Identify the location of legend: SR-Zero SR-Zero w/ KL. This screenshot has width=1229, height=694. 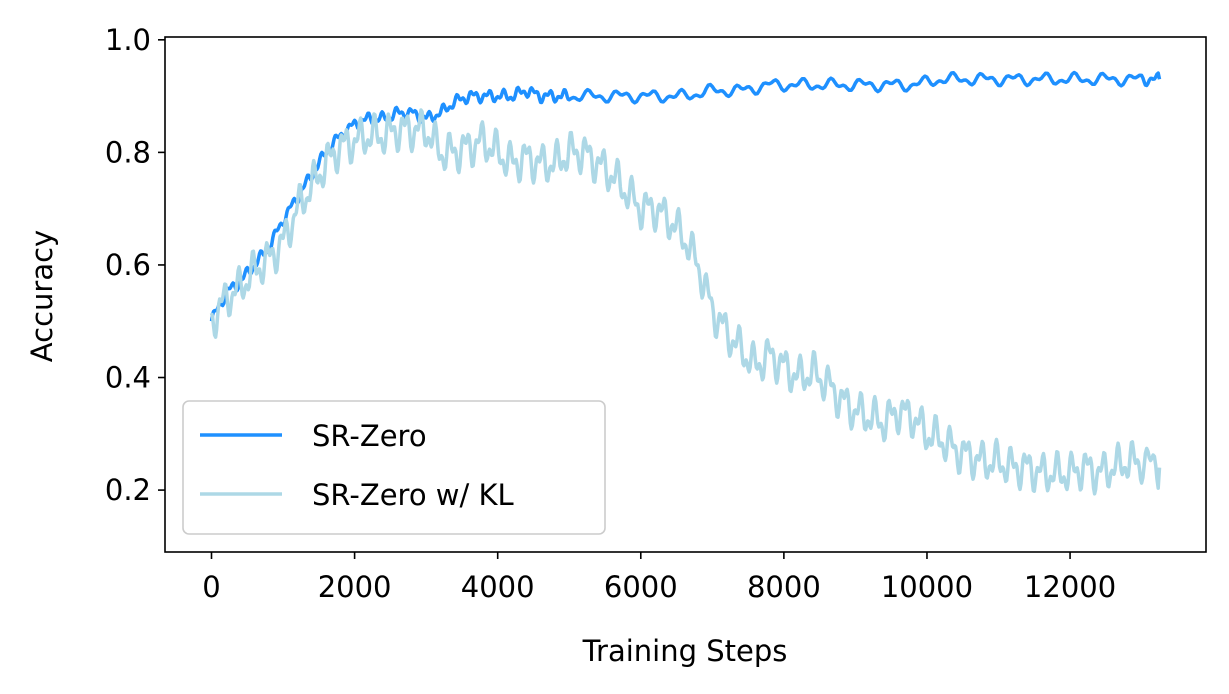
(394, 467).